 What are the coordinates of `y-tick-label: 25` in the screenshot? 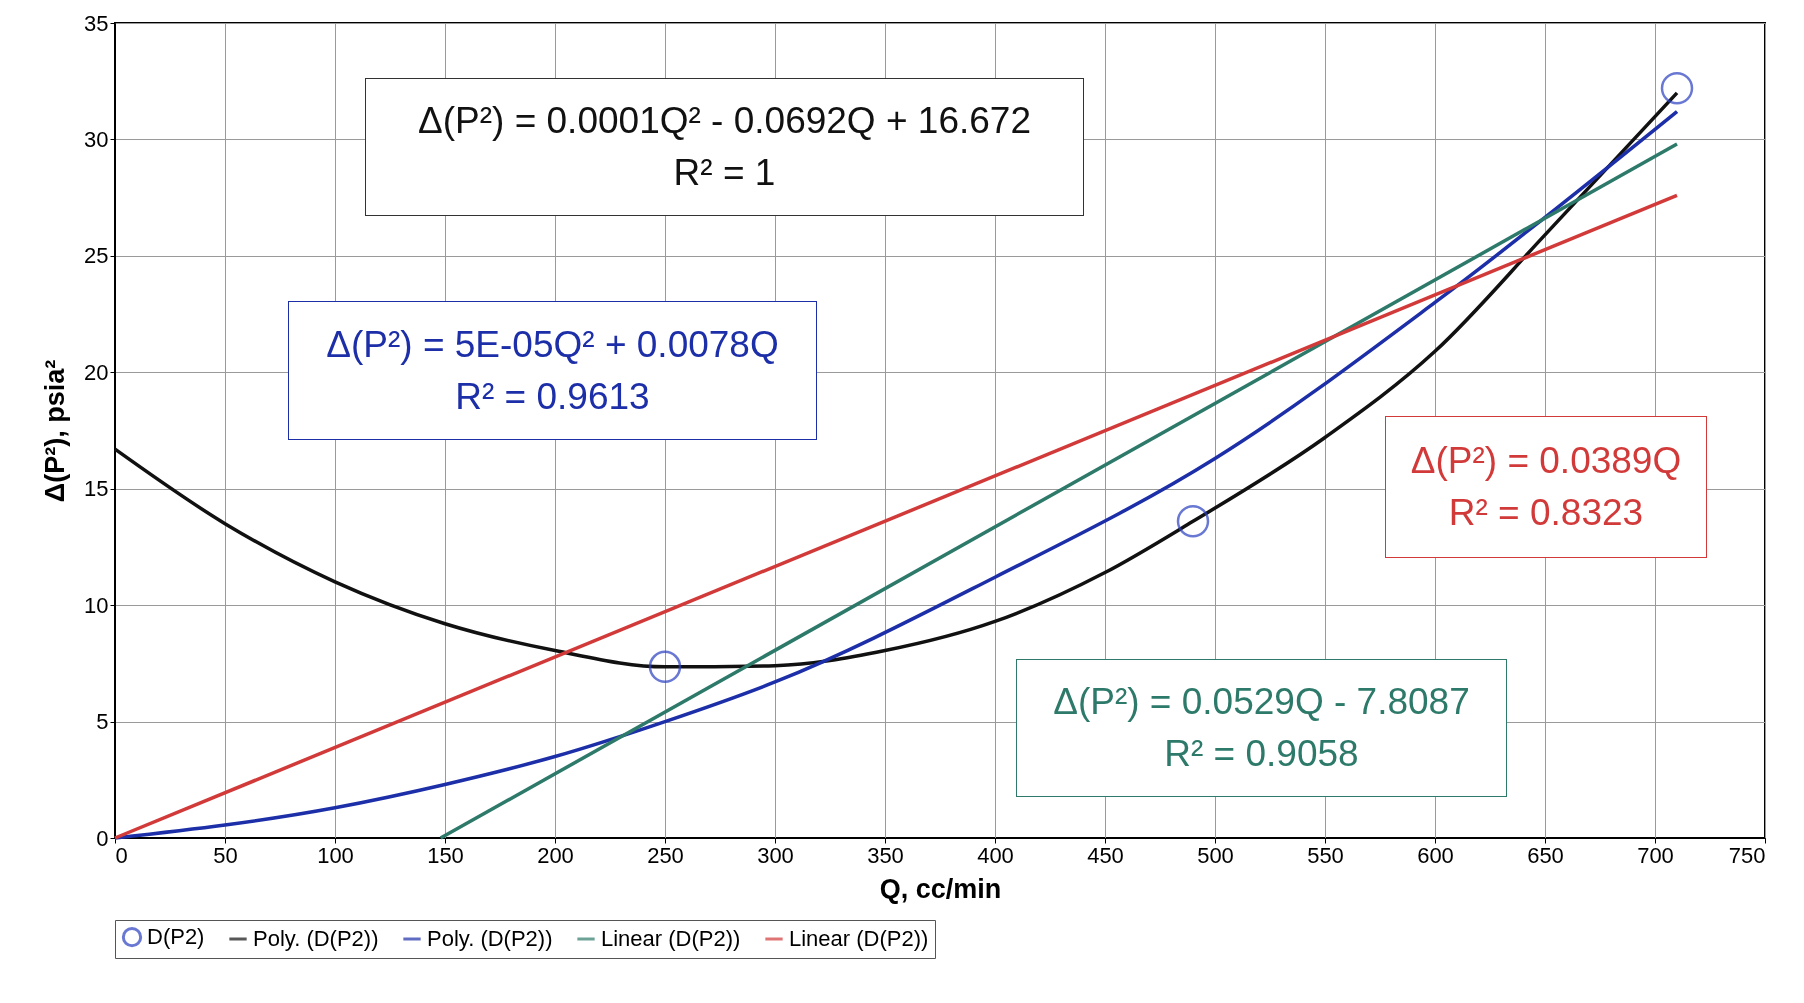 It's located at (96, 256).